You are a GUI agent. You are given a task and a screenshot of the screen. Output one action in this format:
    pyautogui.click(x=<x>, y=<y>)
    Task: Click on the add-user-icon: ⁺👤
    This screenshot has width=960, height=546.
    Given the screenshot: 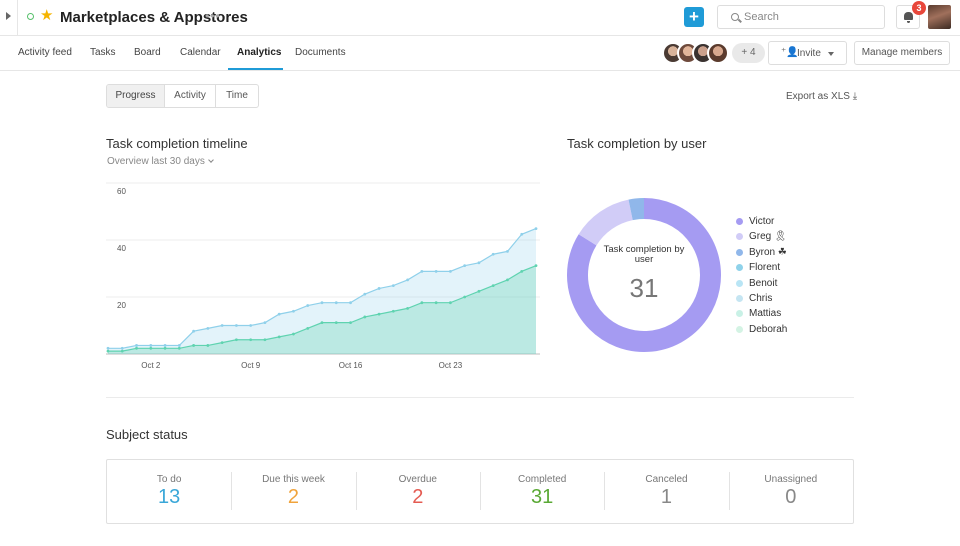 What is the action you would take?
    pyautogui.click(x=790, y=52)
    